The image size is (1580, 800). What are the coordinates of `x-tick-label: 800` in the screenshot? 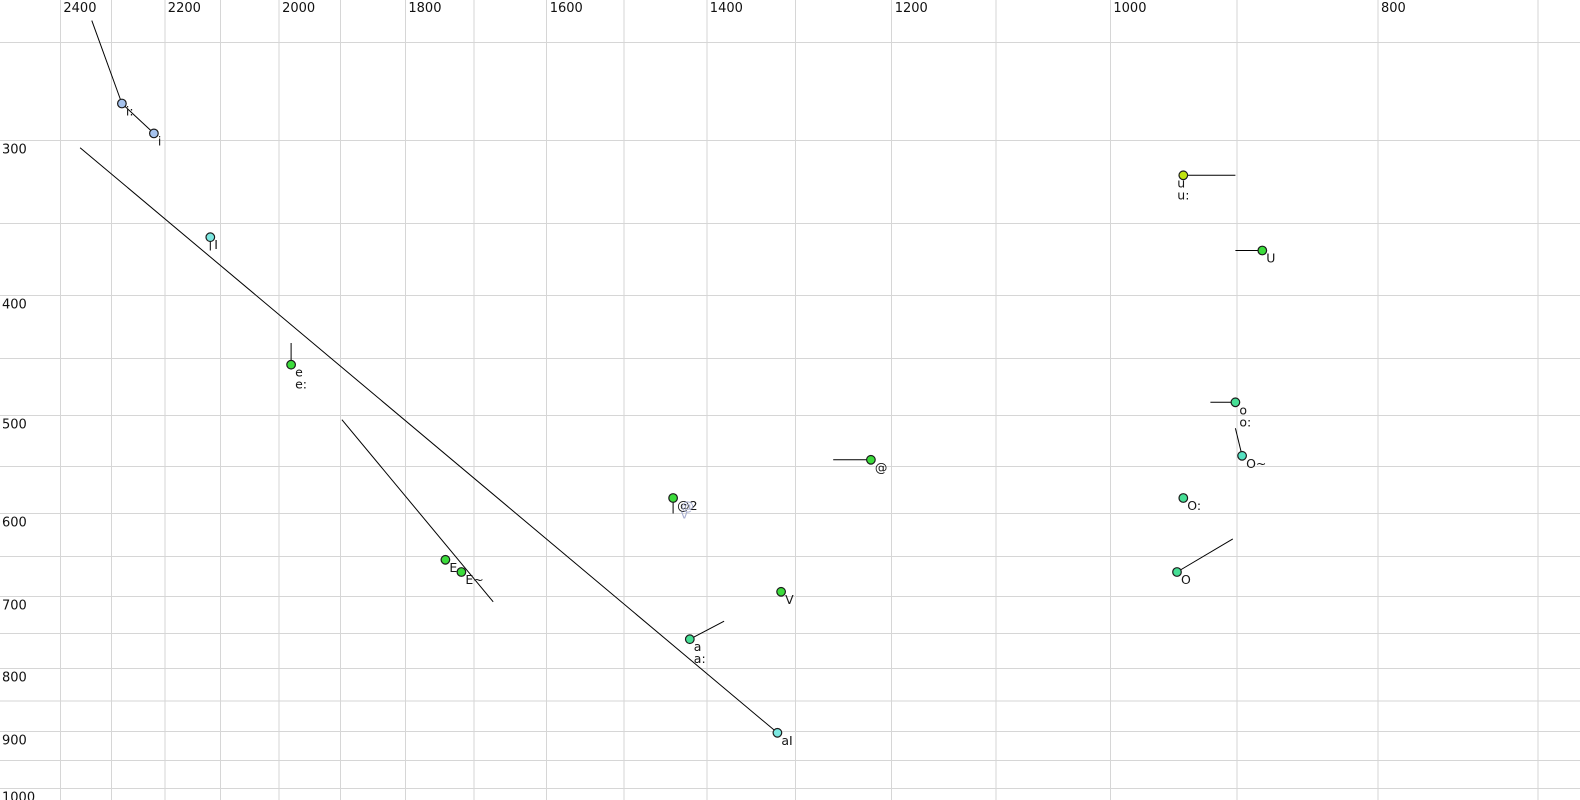 It's located at (1393, 8).